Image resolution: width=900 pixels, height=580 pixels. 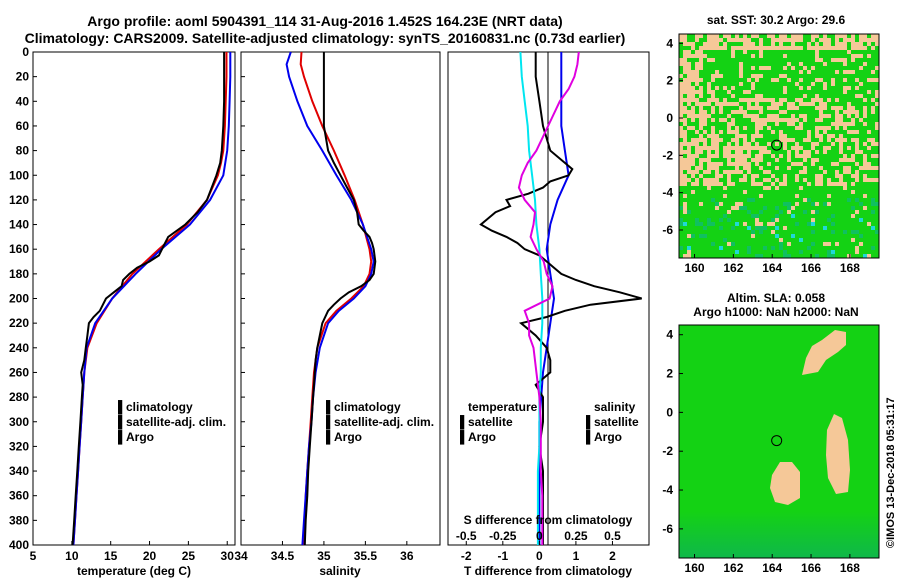 I want to click on argo-location-marker, so click(x=777, y=441).